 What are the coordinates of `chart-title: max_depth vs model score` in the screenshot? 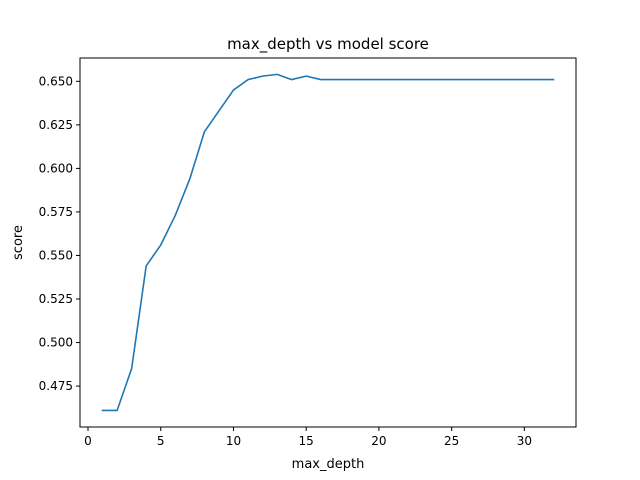 It's located at (328, 44).